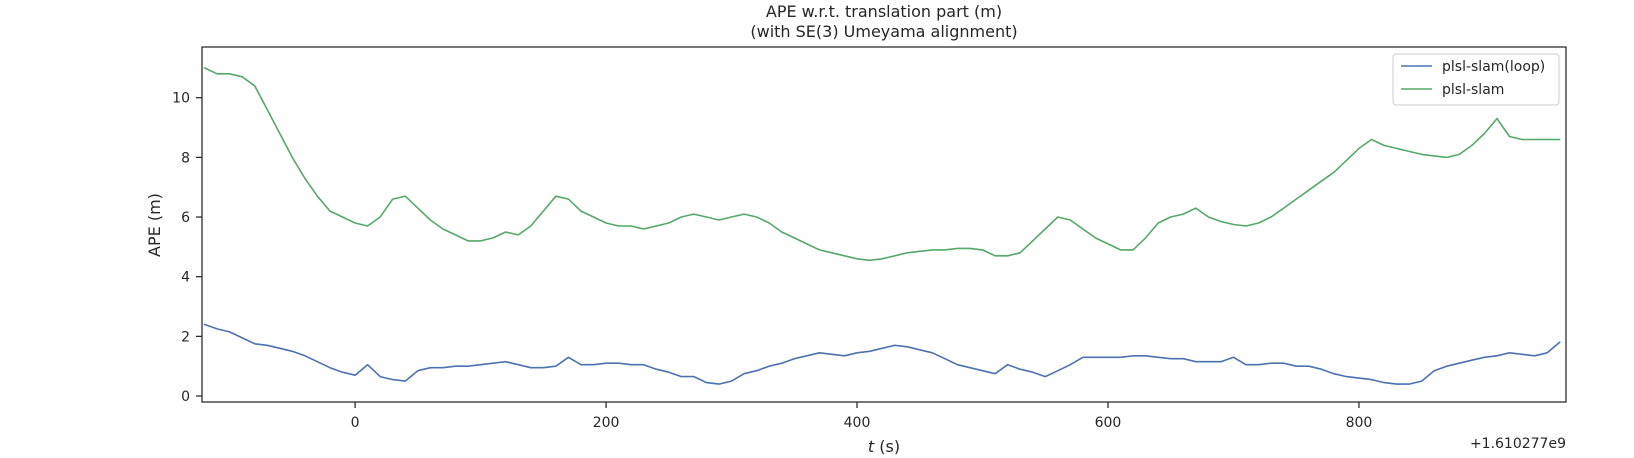 The image size is (1634, 458). I want to click on x-tick-label: 0, so click(355, 423).